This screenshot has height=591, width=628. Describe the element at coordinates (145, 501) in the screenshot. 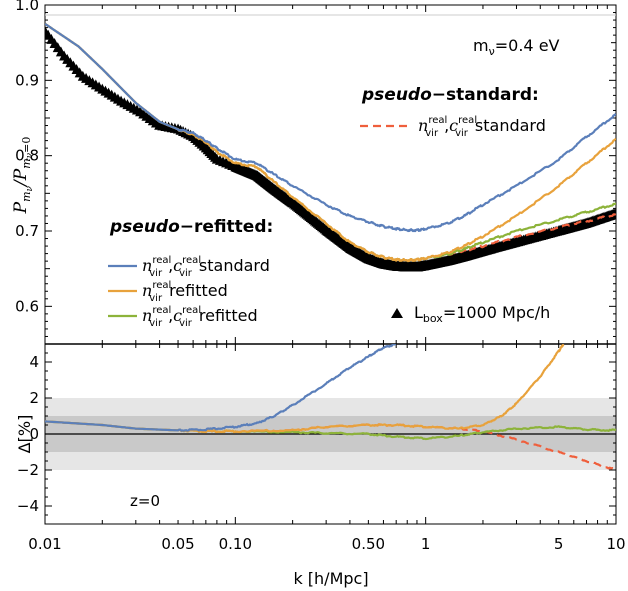

I see `redshift-annotation: z=0` at that location.